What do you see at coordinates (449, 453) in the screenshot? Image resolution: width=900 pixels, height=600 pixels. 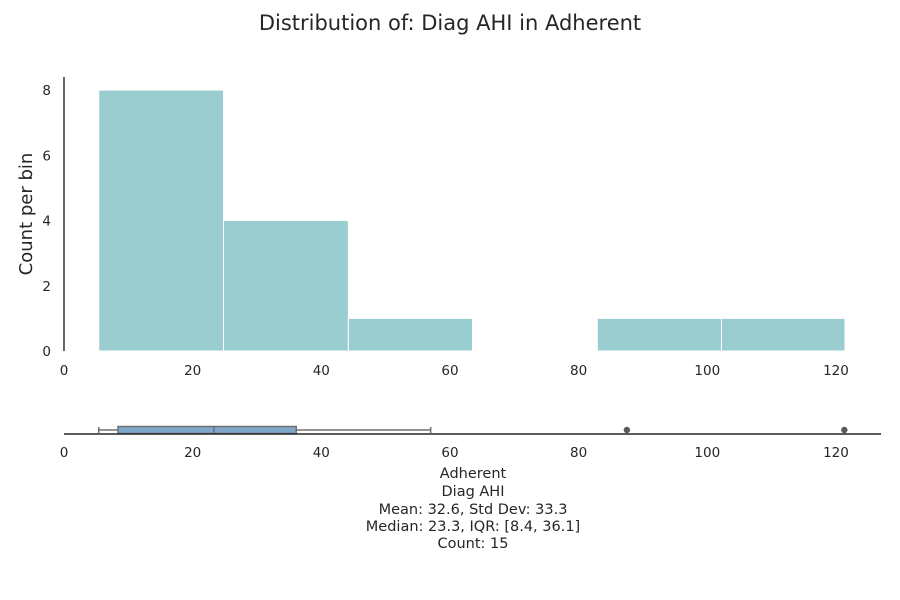 I see `box-x-tick-label: 60` at bounding box center [449, 453].